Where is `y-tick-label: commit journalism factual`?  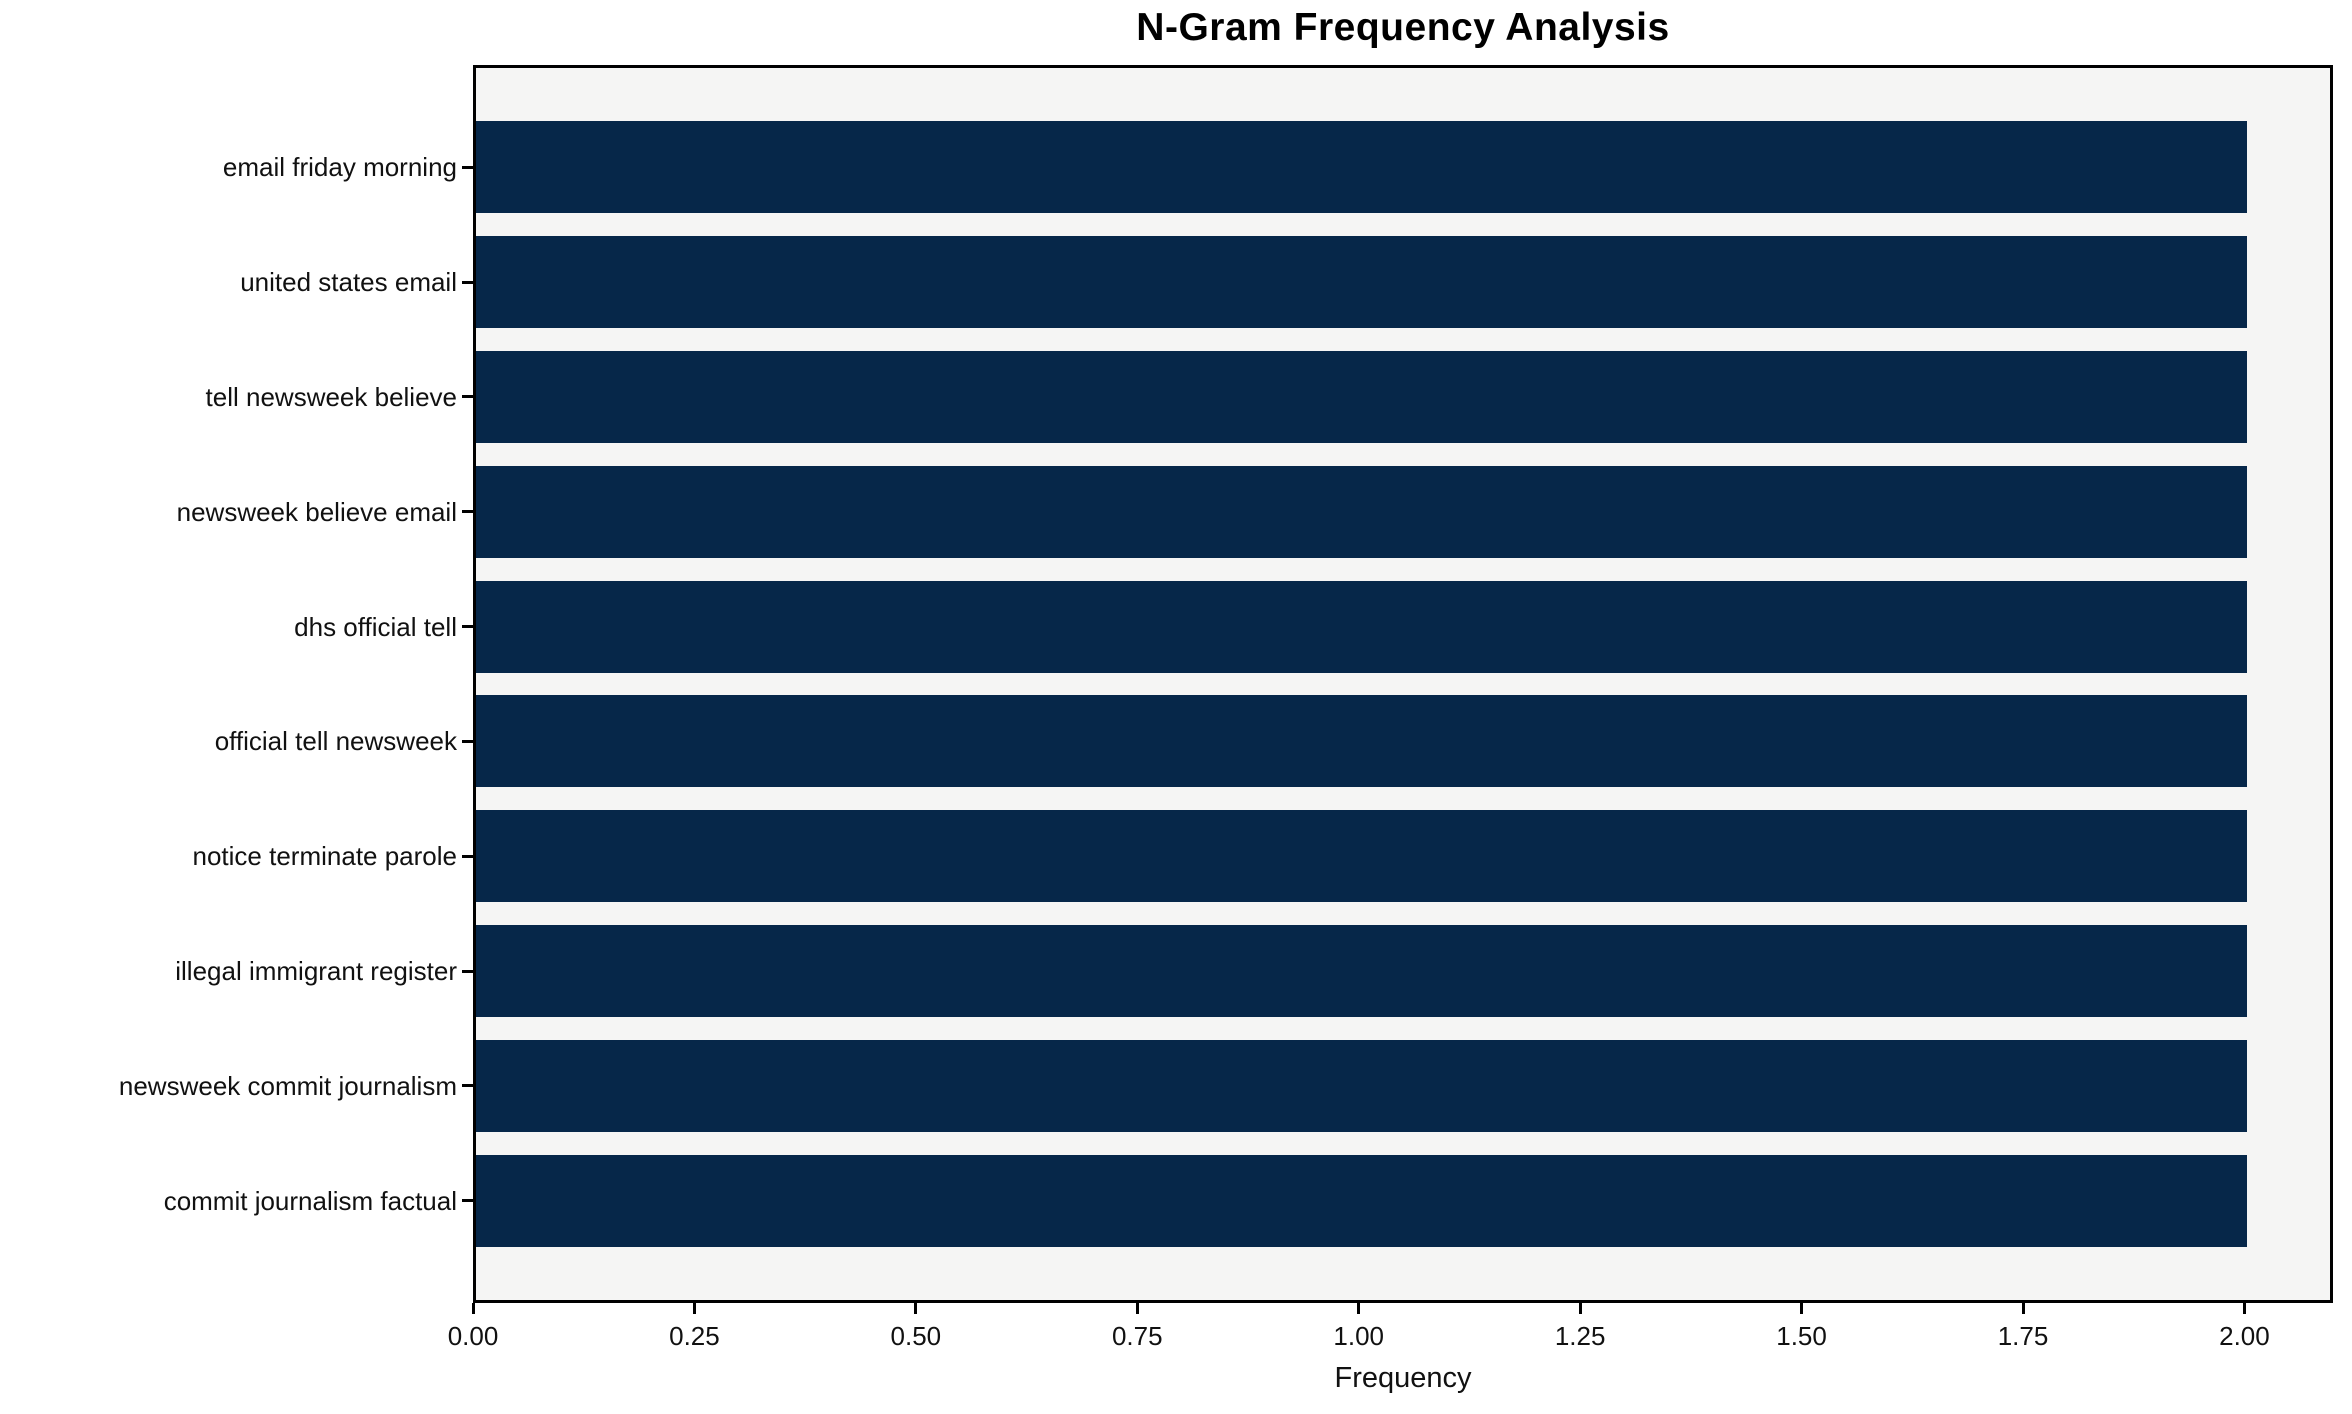 y-tick-label: commit journalism factual is located at coordinates (310, 1200).